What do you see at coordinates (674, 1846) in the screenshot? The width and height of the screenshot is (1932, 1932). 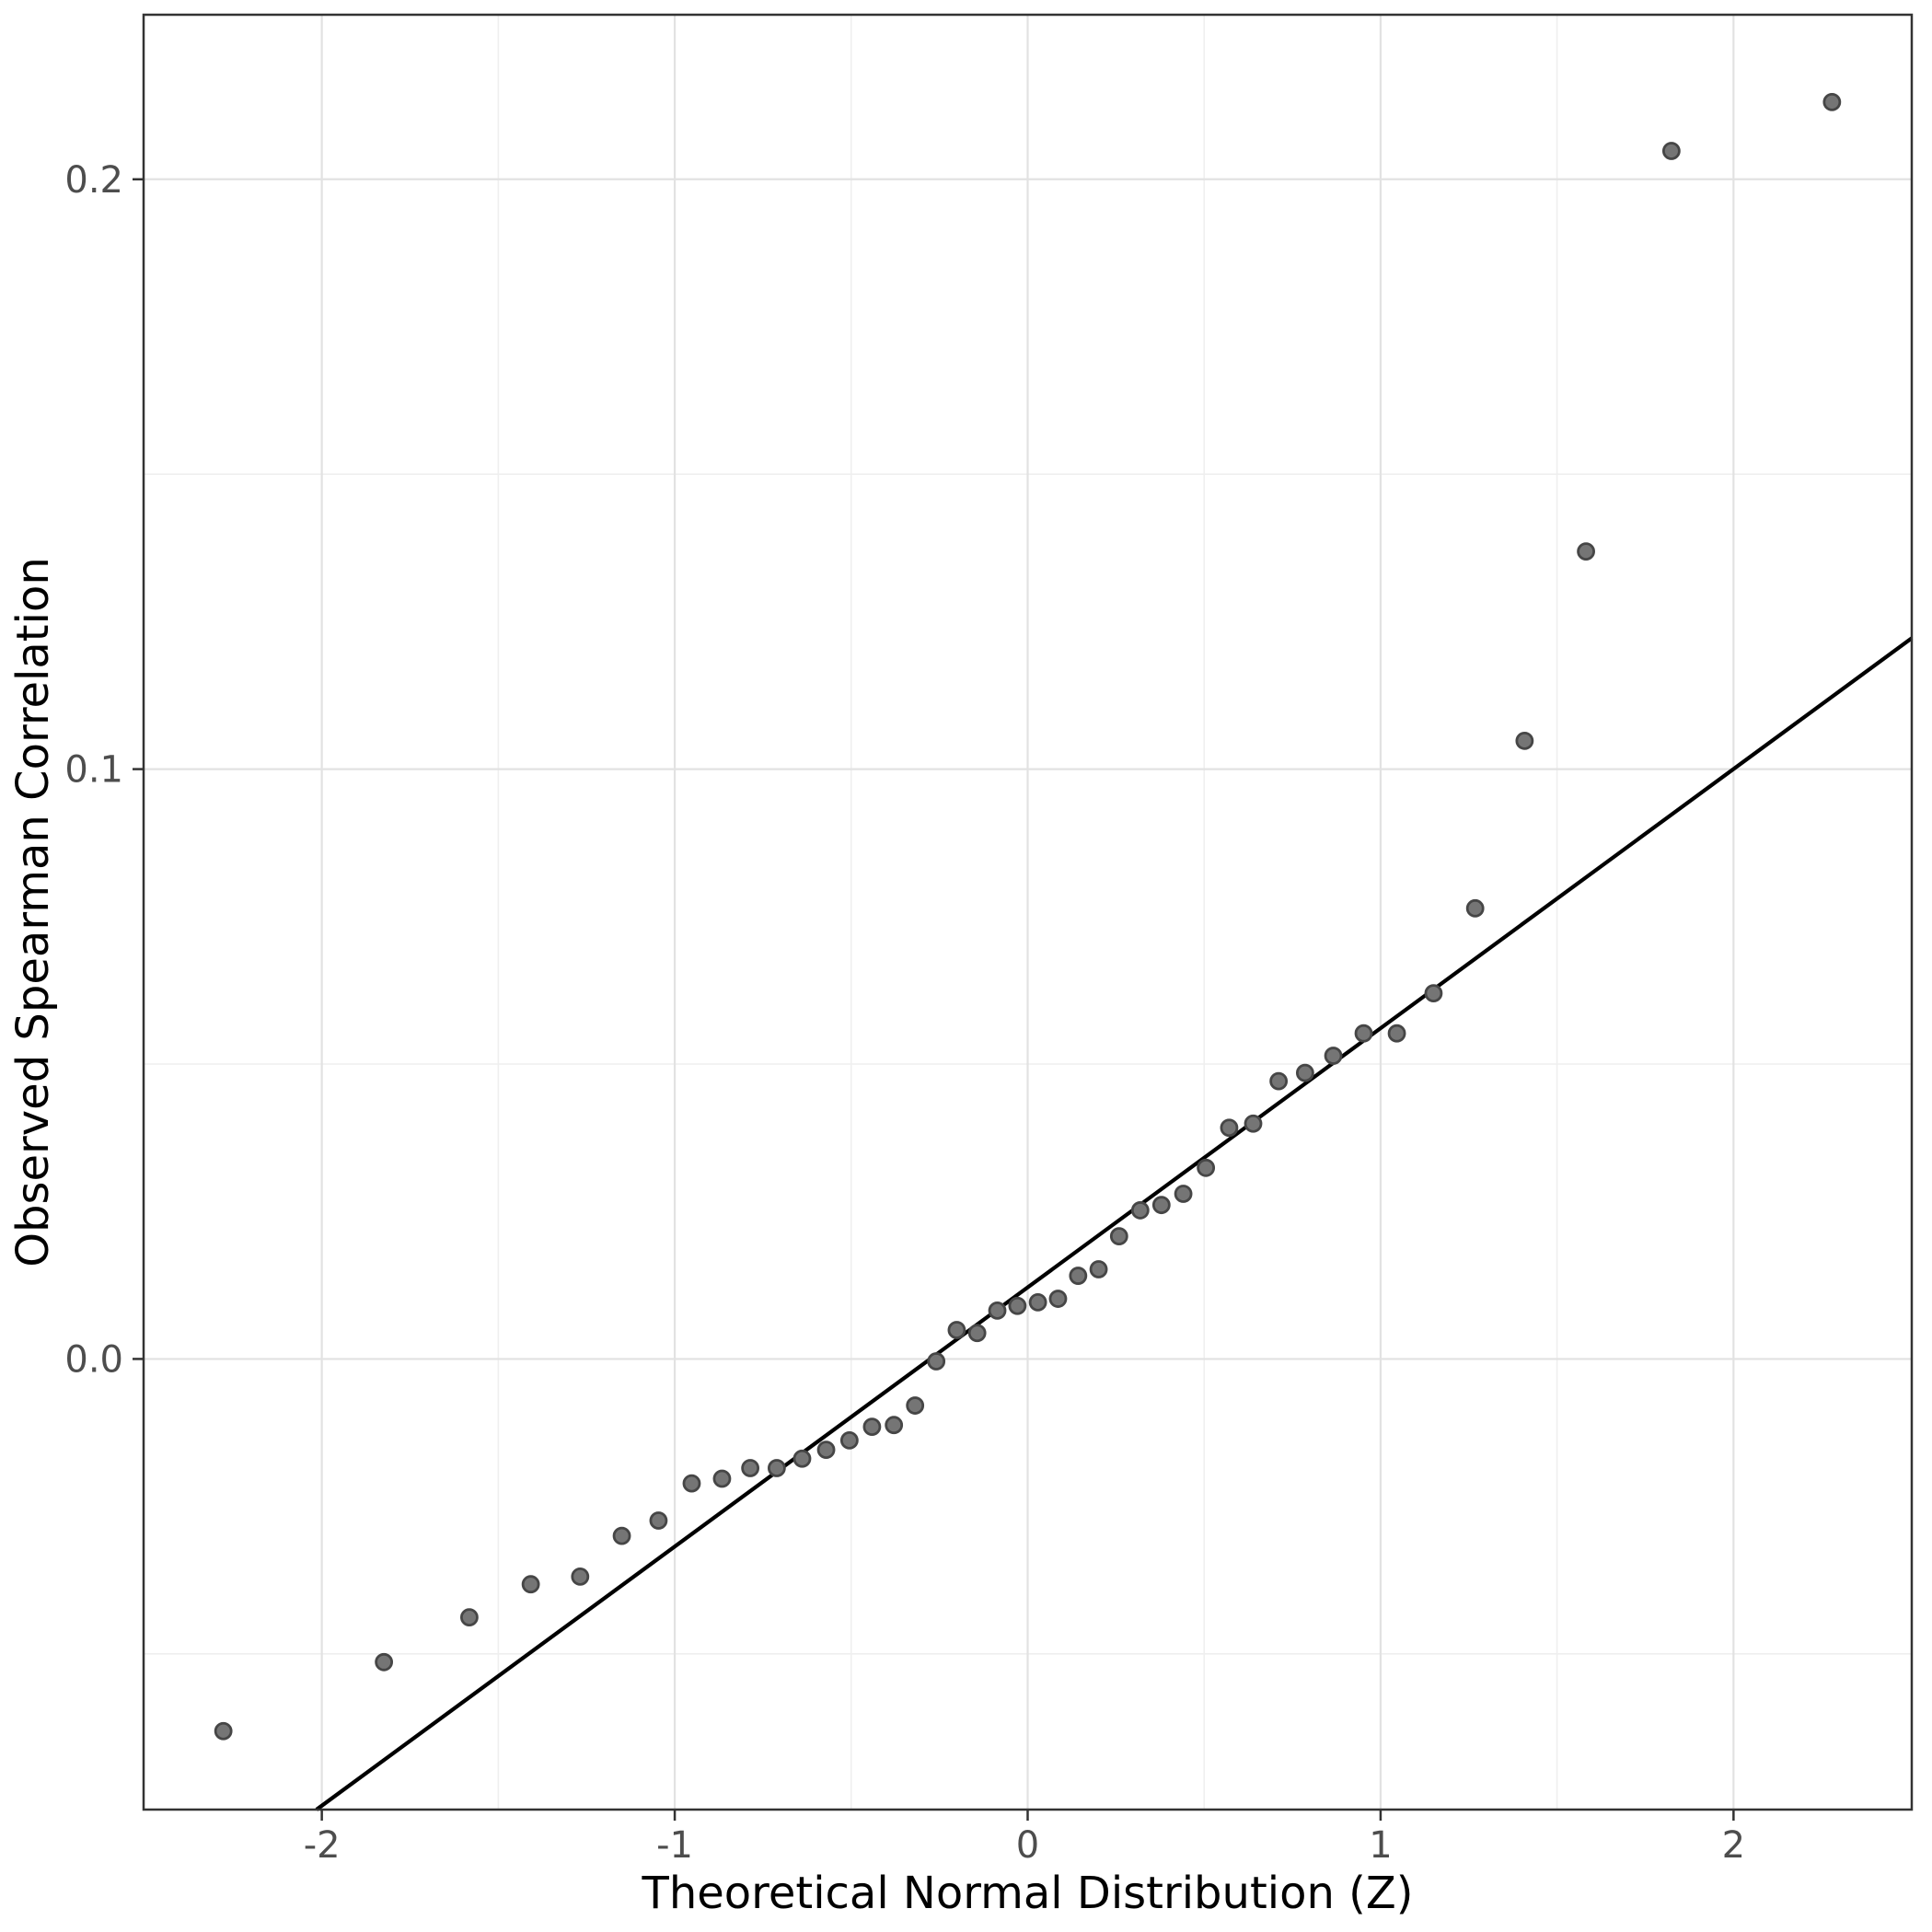 I see `x-tick-label: -1` at bounding box center [674, 1846].